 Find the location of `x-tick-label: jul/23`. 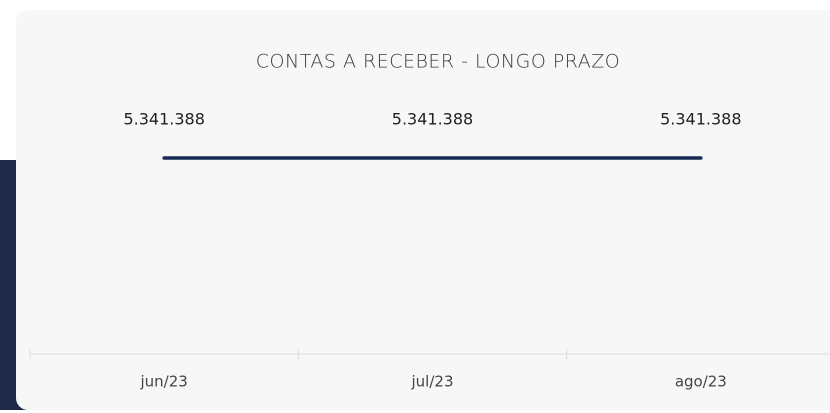

x-tick-label: jul/23 is located at coordinates (432, 382).